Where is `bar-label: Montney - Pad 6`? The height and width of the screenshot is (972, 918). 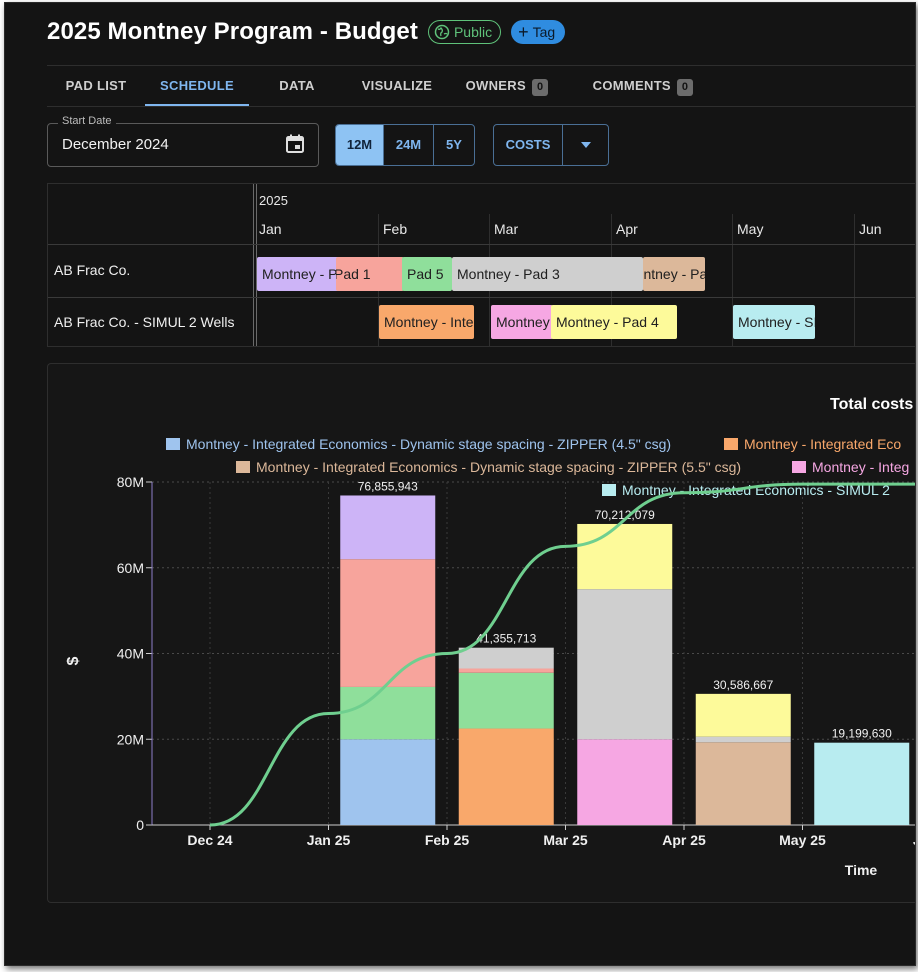
bar-label: Montney - Pad 6 is located at coordinates (674, 274).